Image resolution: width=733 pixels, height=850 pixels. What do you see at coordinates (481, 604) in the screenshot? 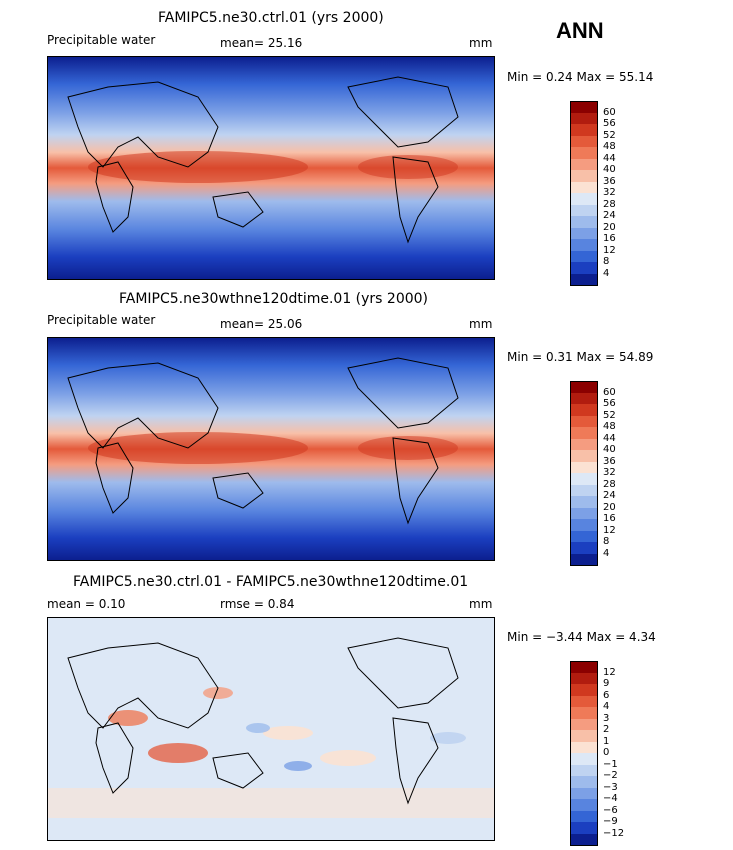
I see `panel3-units: mm` at bounding box center [481, 604].